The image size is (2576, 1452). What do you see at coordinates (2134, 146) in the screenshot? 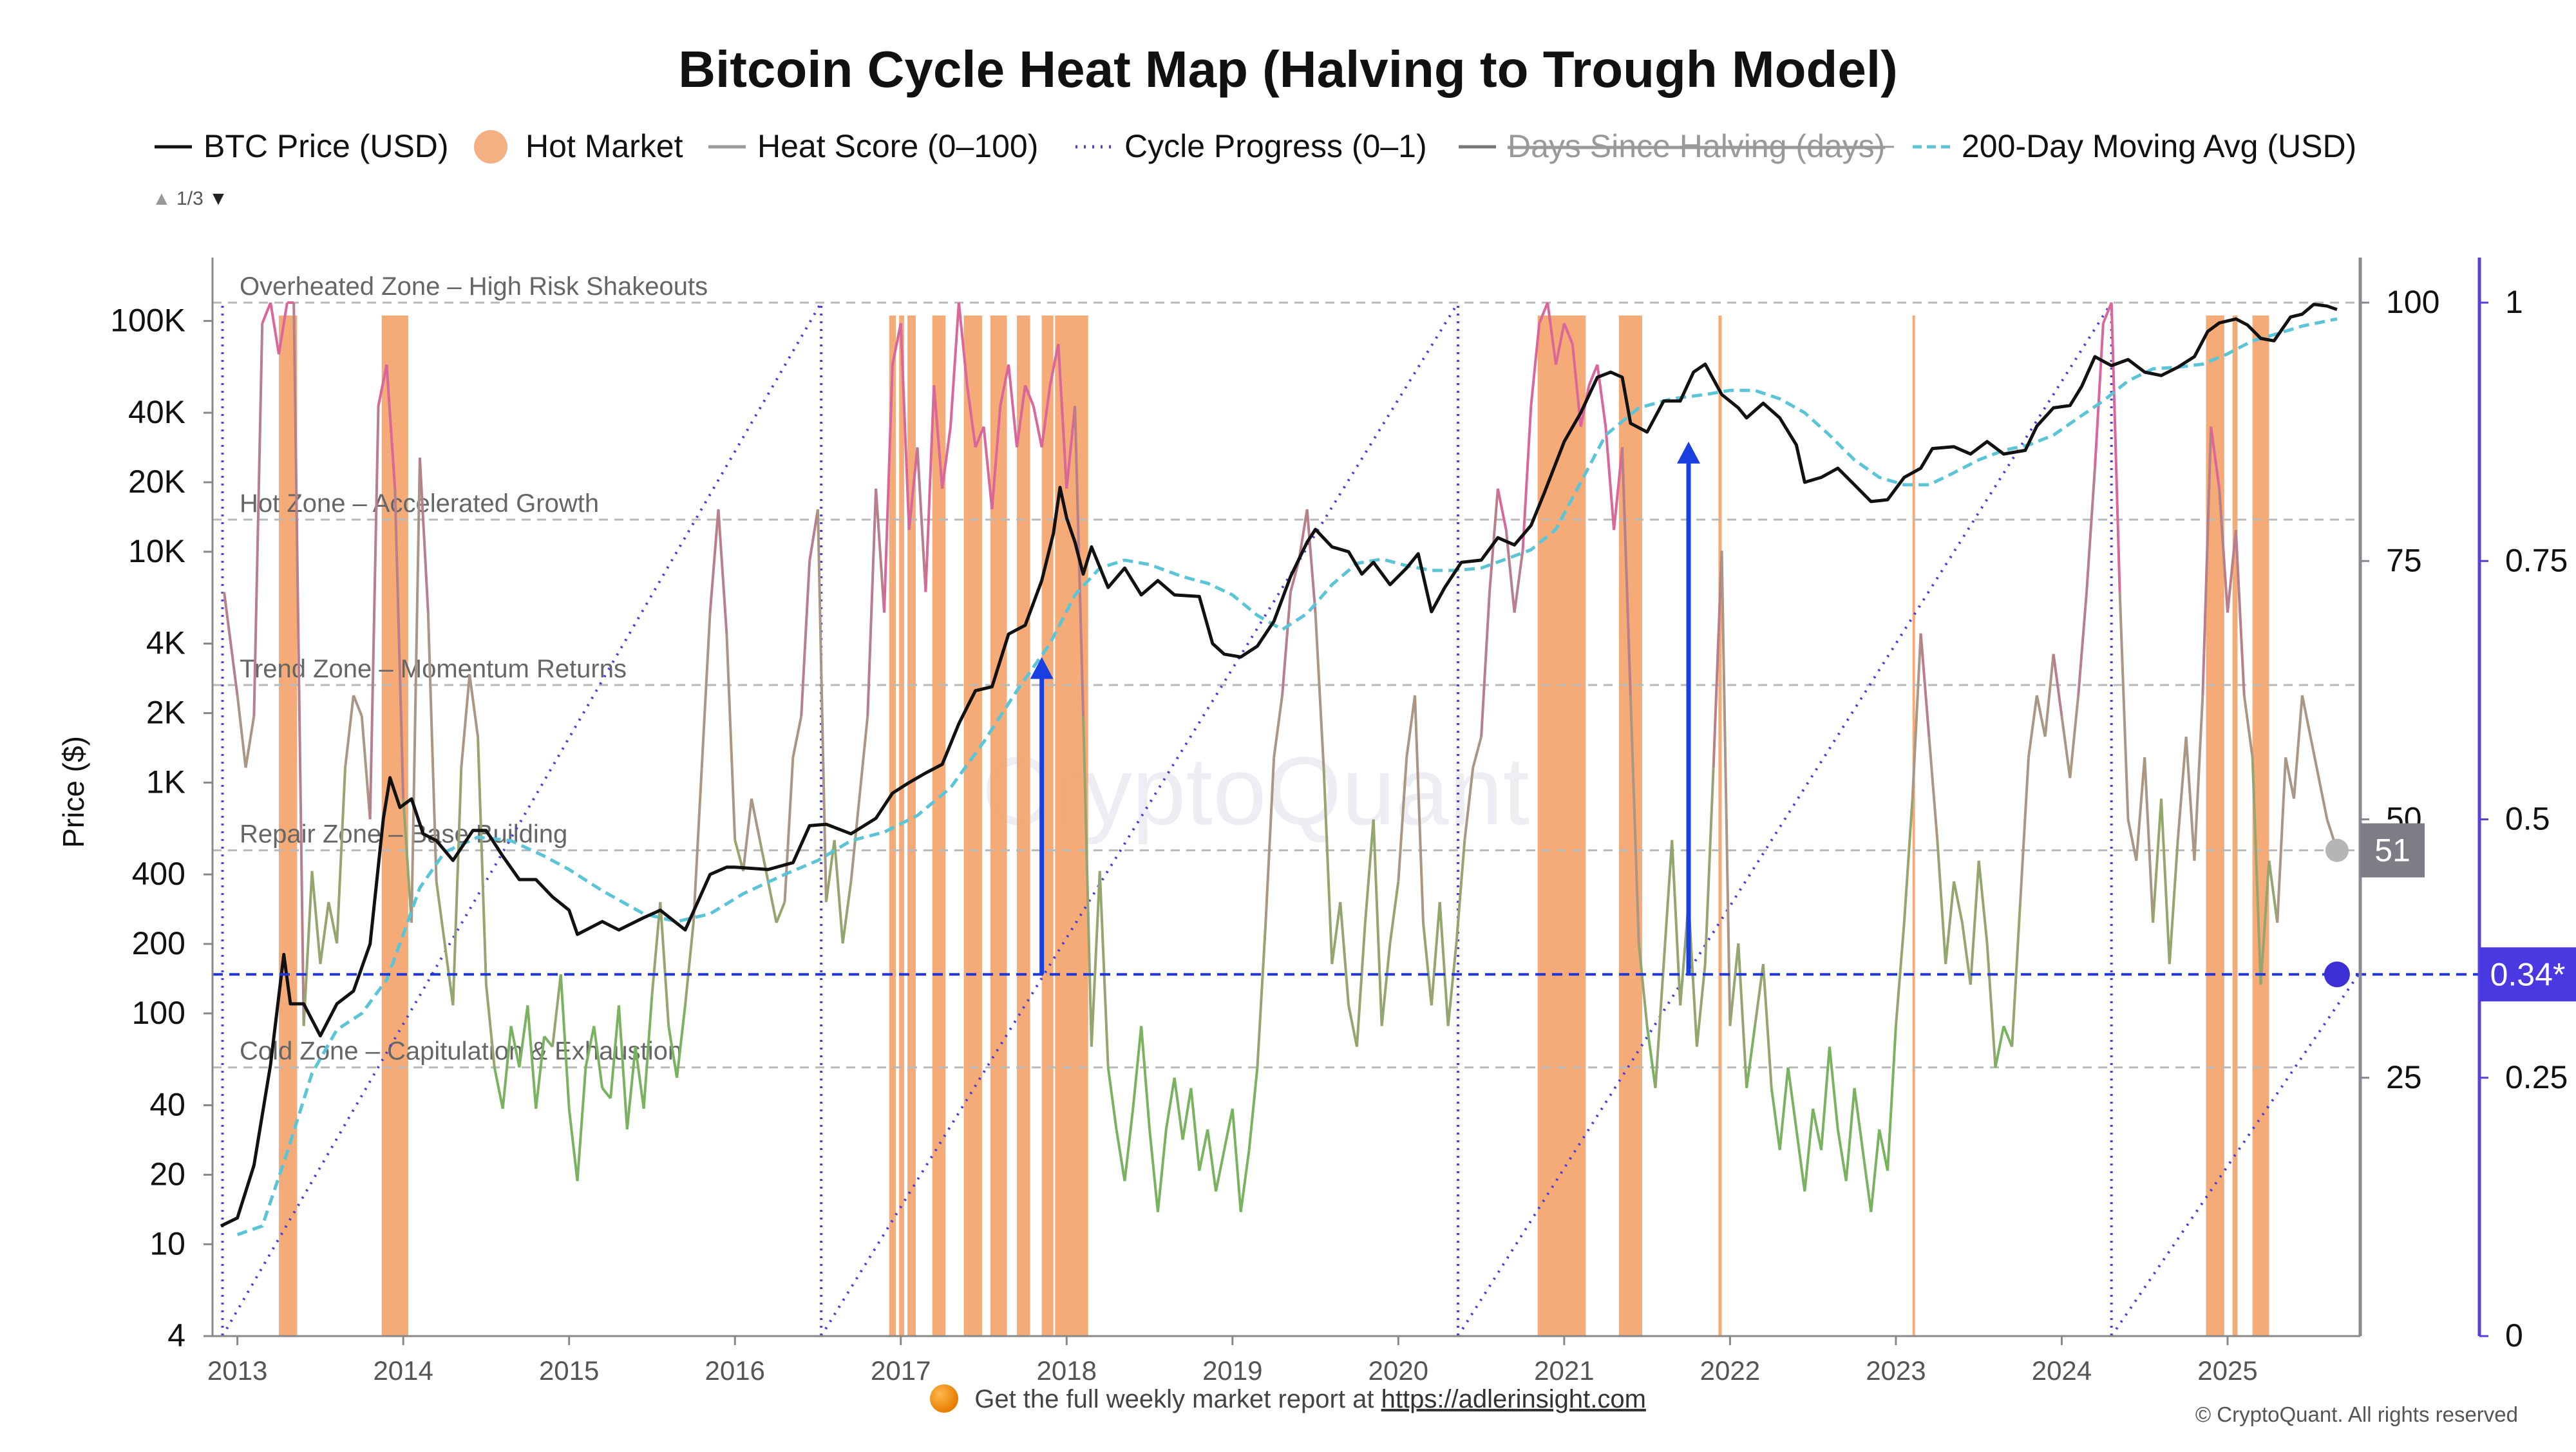
I see `legend-item: 200-Day Moving Avg (USD)` at bounding box center [2134, 146].